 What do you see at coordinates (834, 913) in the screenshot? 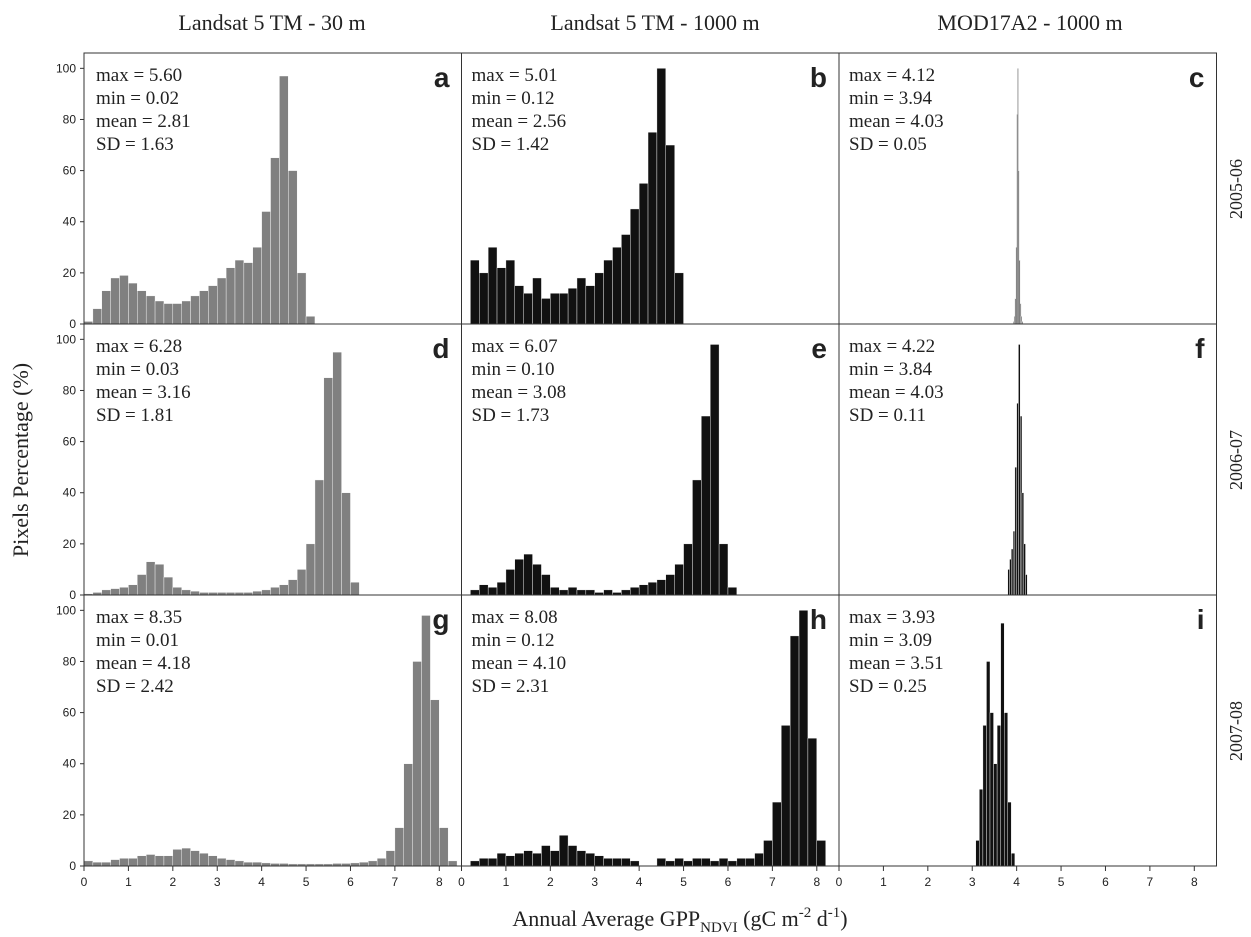
I see `x-label-part: -1` at bounding box center [834, 913].